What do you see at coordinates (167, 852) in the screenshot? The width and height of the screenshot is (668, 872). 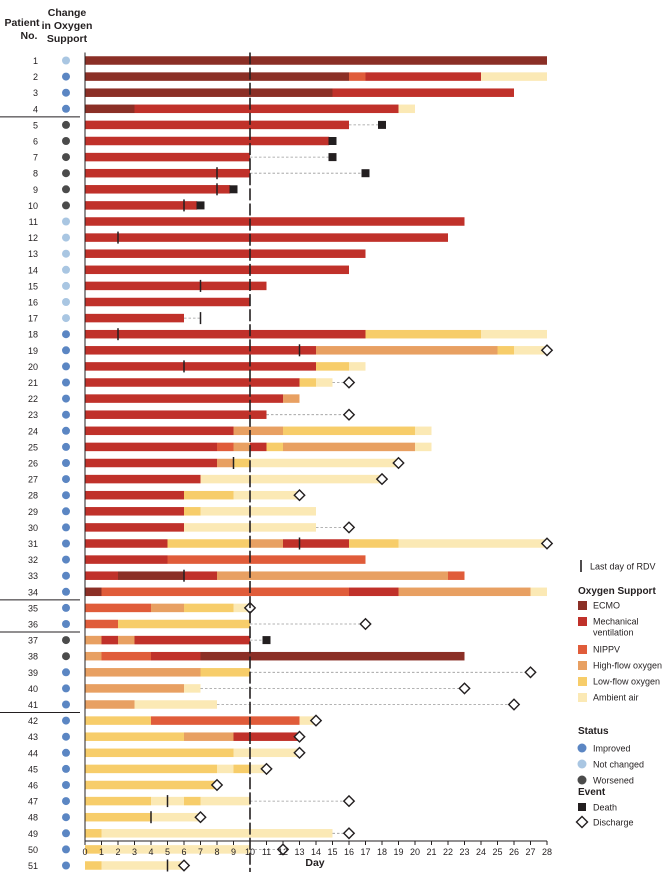 I see `x-tick-label: 5` at bounding box center [167, 852].